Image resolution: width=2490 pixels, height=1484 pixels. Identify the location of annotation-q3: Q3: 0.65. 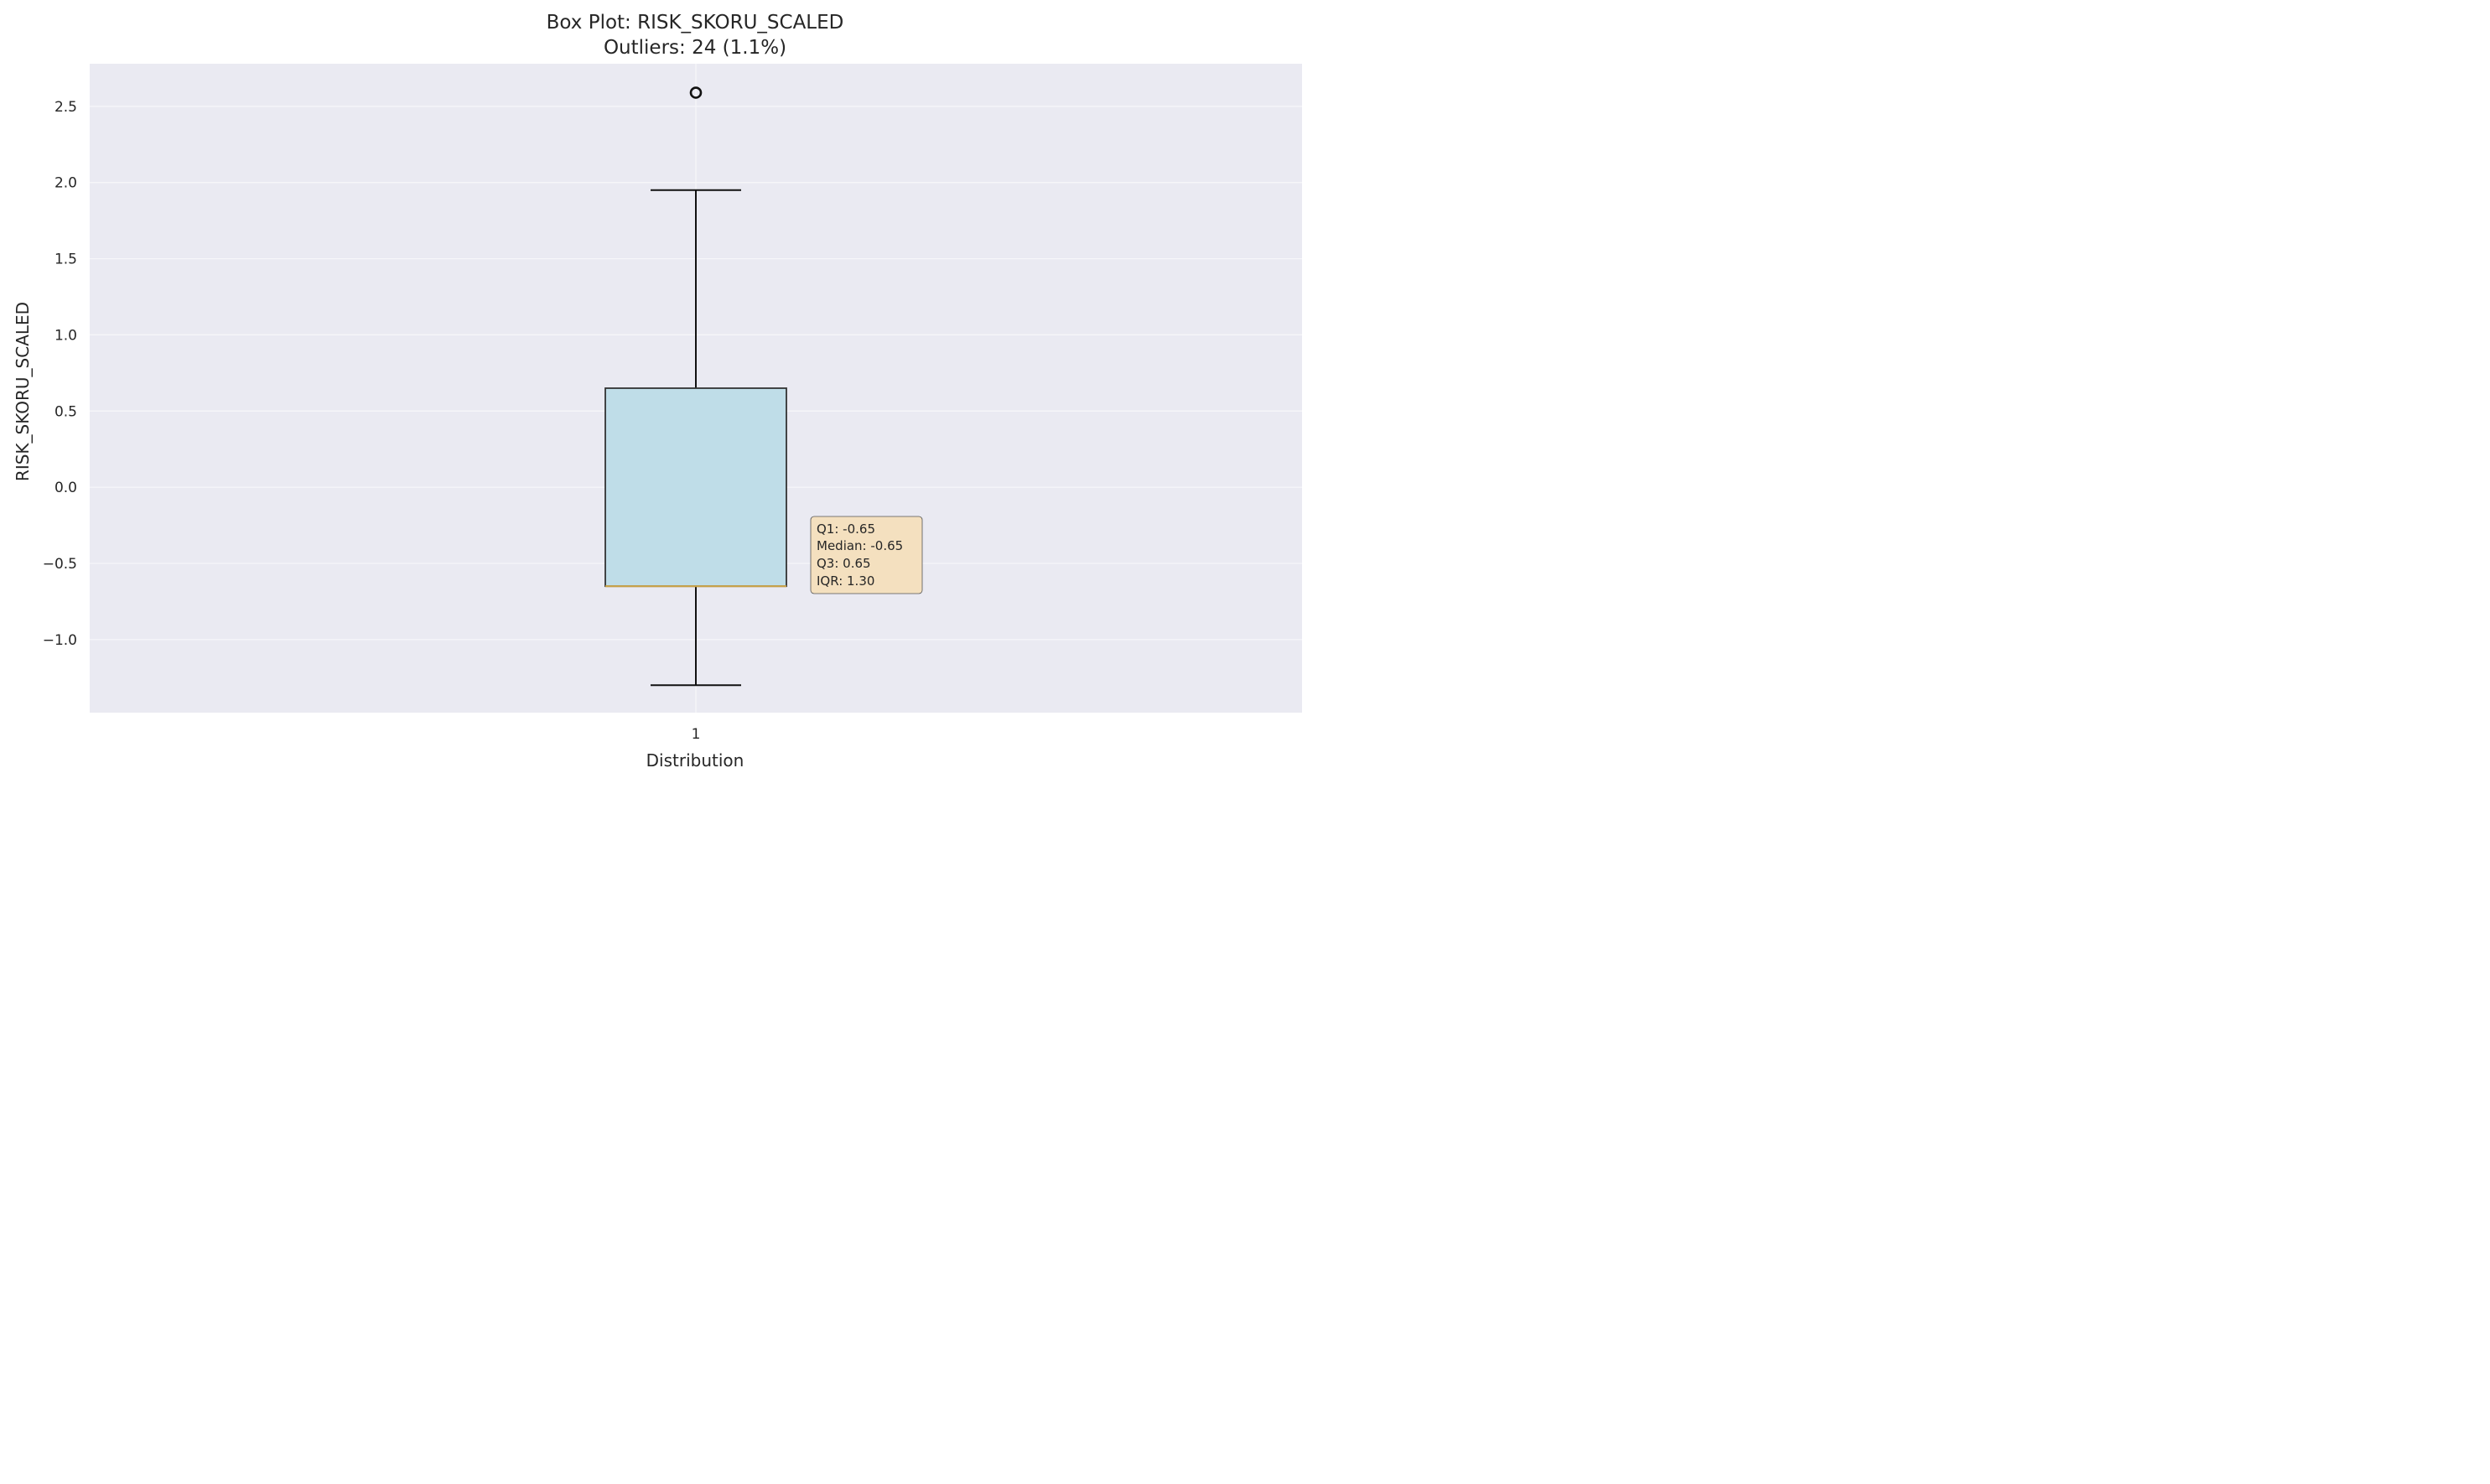
(844, 563).